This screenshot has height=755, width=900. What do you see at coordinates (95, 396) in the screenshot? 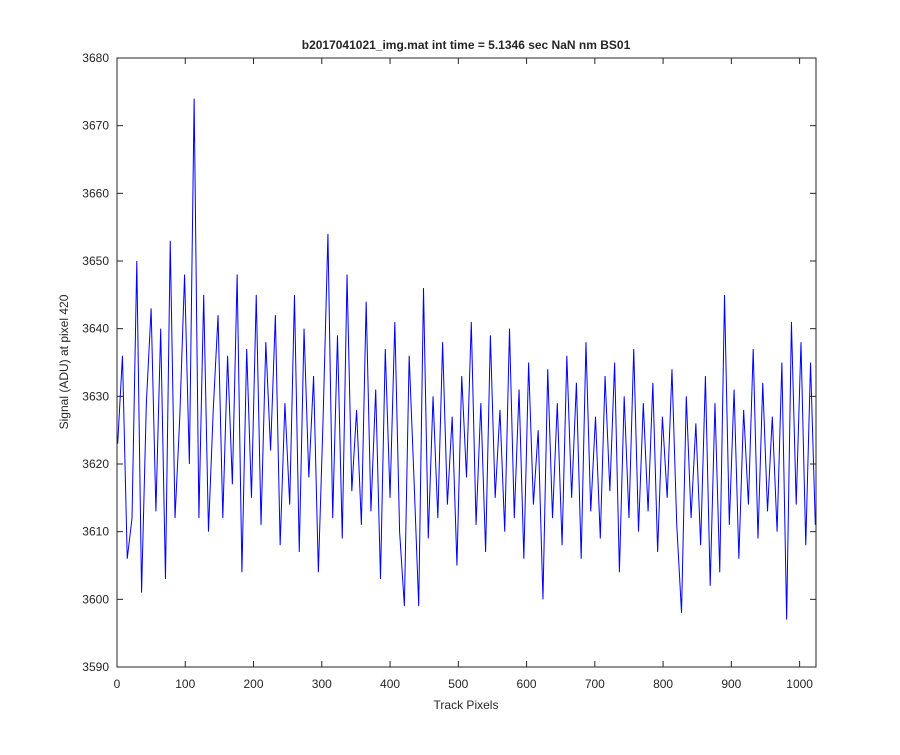
I see `y-tick-label: 3630` at bounding box center [95, 396].